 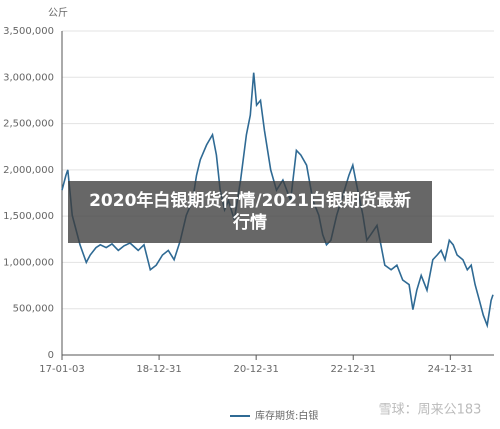 I want to click on y-tick-label: 3,000,000, so click(x=28, y=77).